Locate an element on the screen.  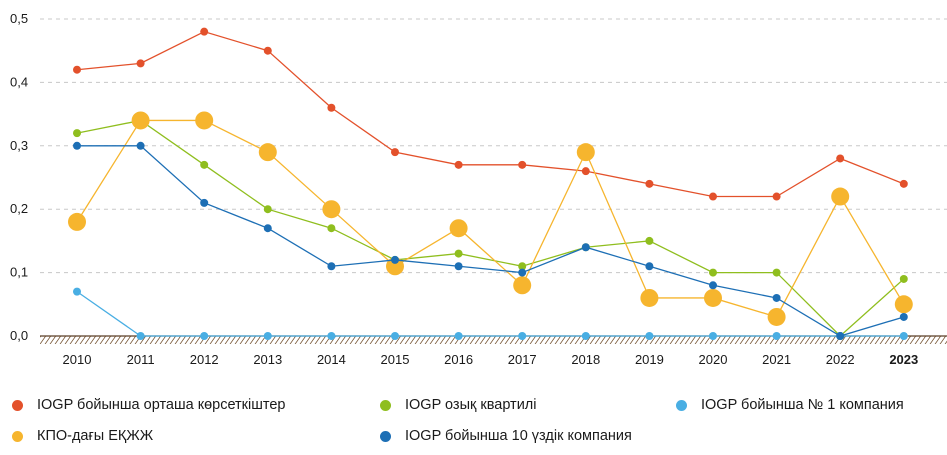
legend-item-kpo: КПО-дағы ЕҚЖЖ is located at coordinates (82, 436).